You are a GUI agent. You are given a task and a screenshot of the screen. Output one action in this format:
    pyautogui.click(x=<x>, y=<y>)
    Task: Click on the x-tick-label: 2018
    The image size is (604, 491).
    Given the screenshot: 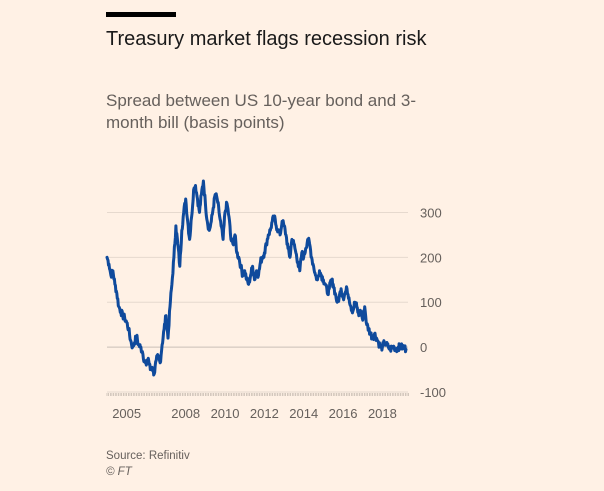 What is the action you would take?
    pyautogui.click(x=382, y=413)
    